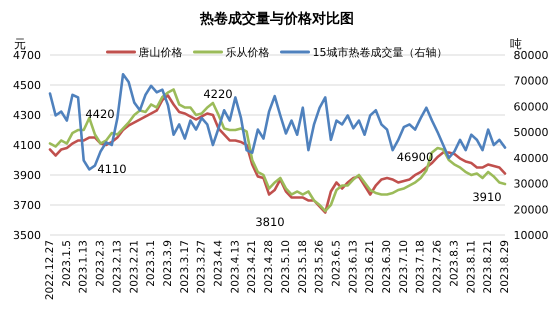 The image size is (554, 320). I want to click on x-tick-label: 2023.5.10, so click(286, 267).